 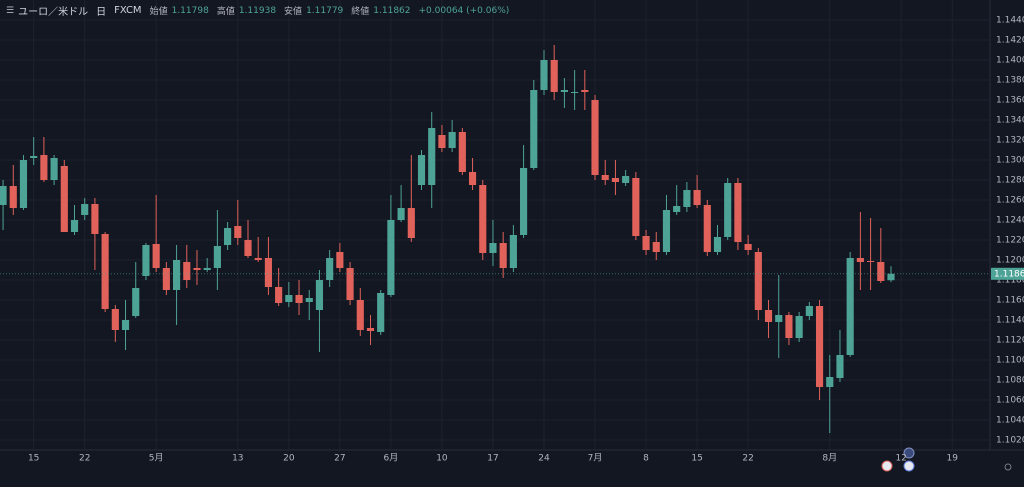 I want to click on y-tick-label: 1.12200, so click(x=1010, y=241).